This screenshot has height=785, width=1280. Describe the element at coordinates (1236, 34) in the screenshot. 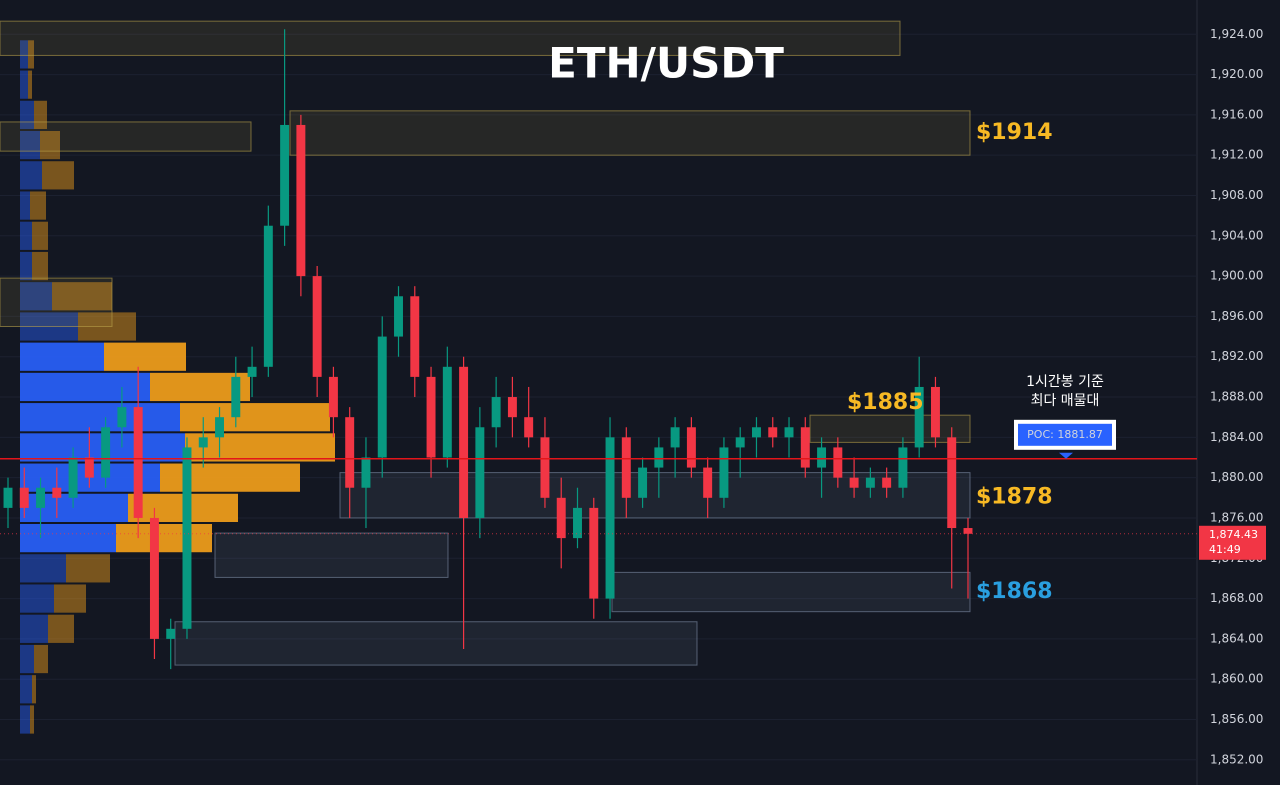

I see `y-tick-label: 1,924.00` at that location.